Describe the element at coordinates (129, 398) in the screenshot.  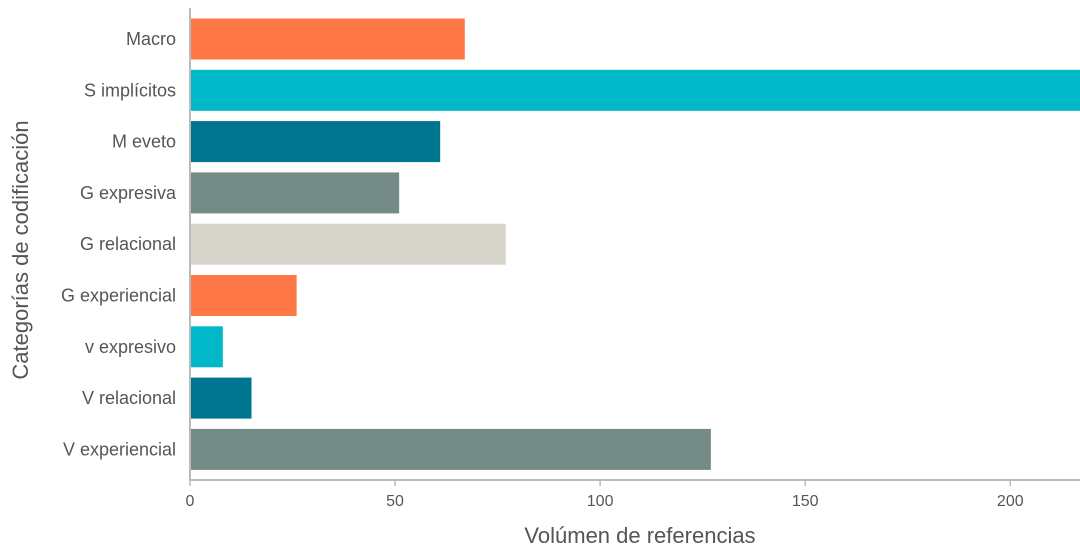
I see `category-label: V relacional` at that location.